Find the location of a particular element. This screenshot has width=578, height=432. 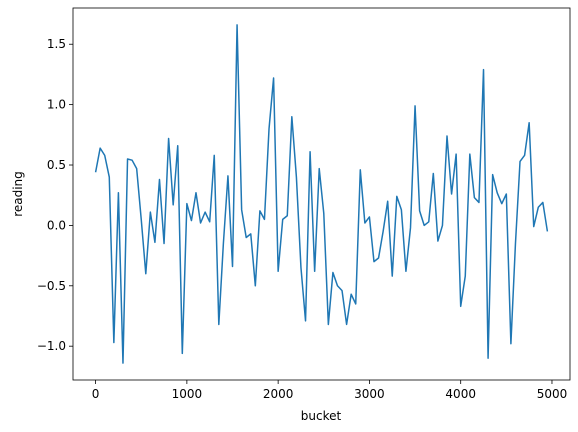

y-tick-label: 1.0 is located at coordinates (56, 105).